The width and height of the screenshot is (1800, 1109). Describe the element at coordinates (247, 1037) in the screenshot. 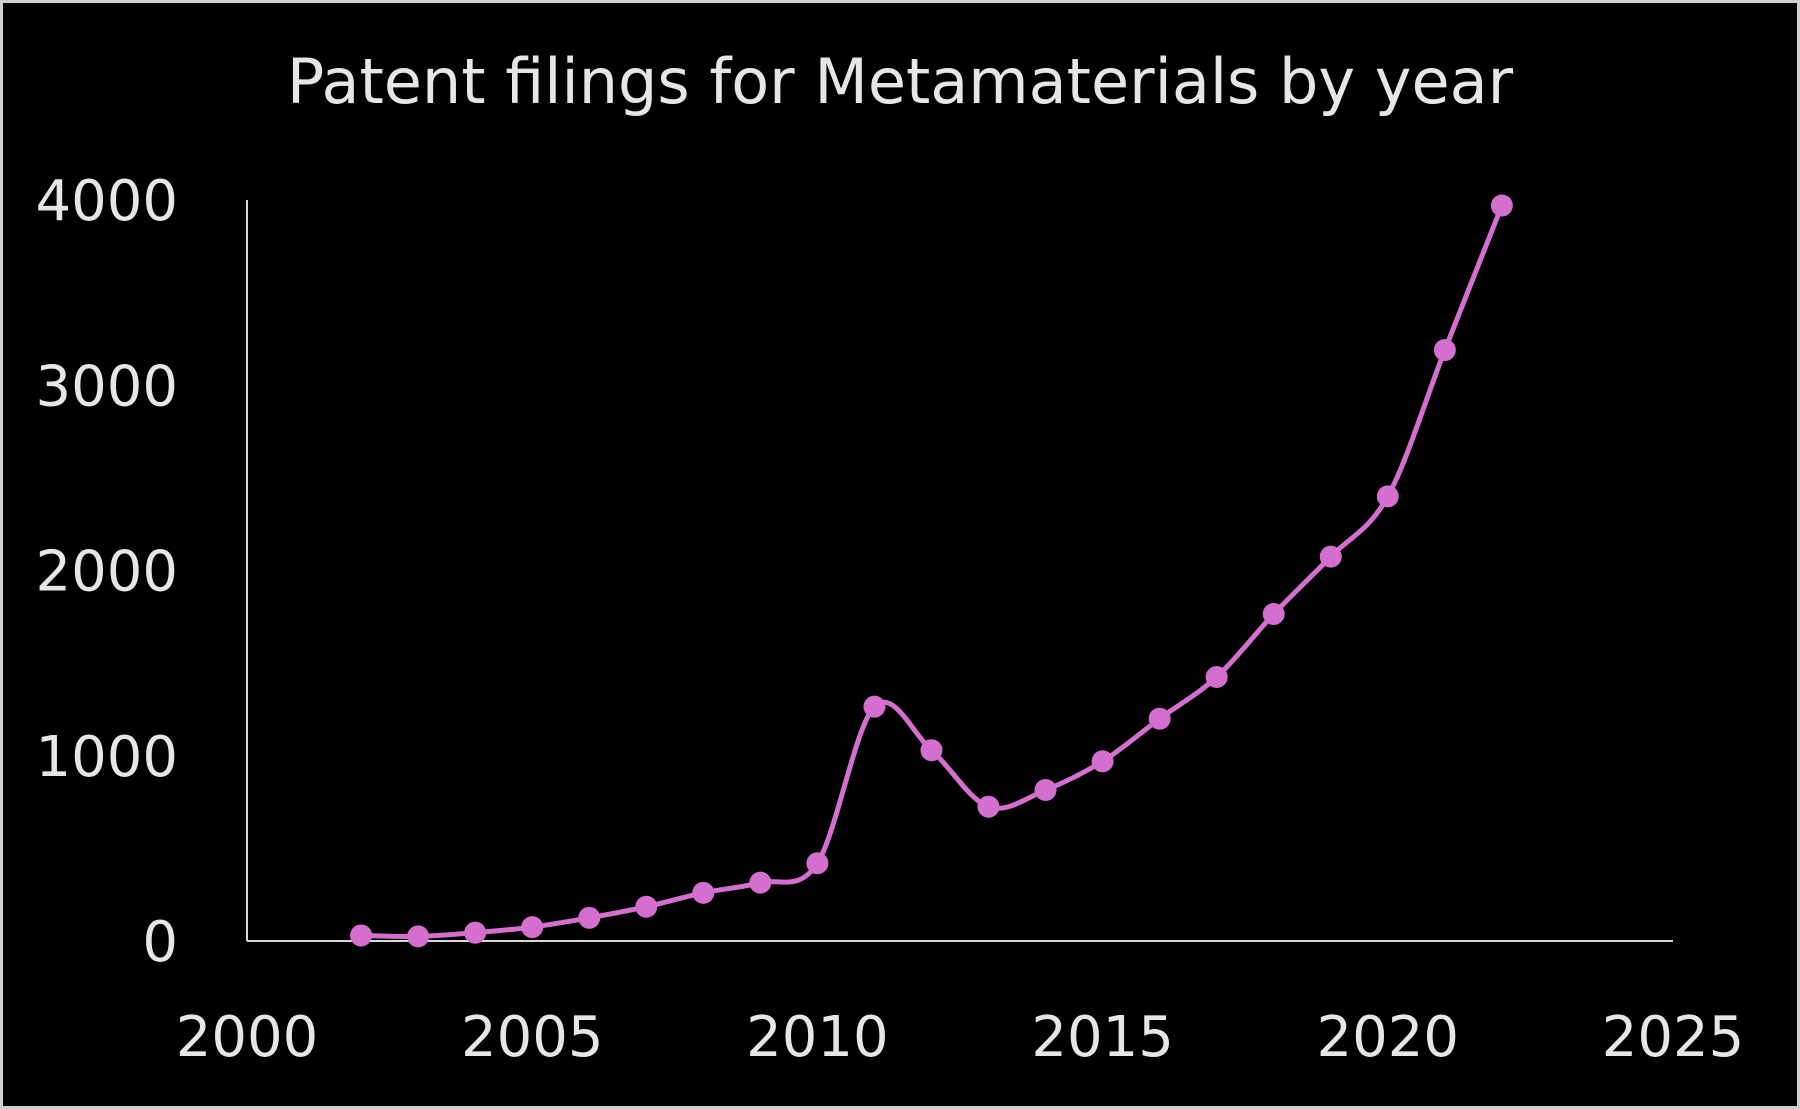

I see `x-tick-label: 2000` at that location.